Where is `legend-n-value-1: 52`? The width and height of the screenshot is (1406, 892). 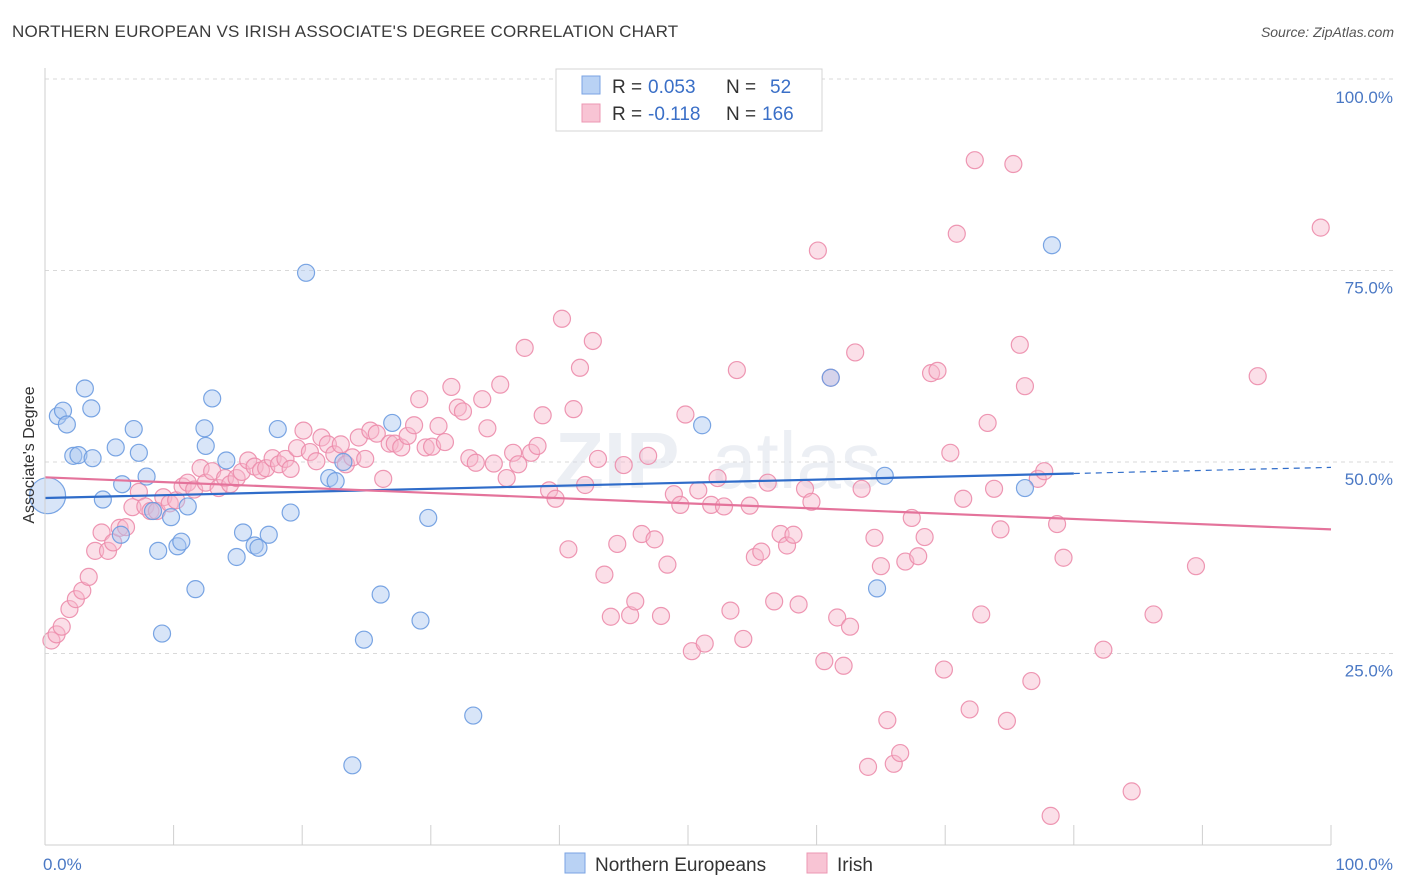
legend-n-value-1: 52 is located at coordinates (780, 87).